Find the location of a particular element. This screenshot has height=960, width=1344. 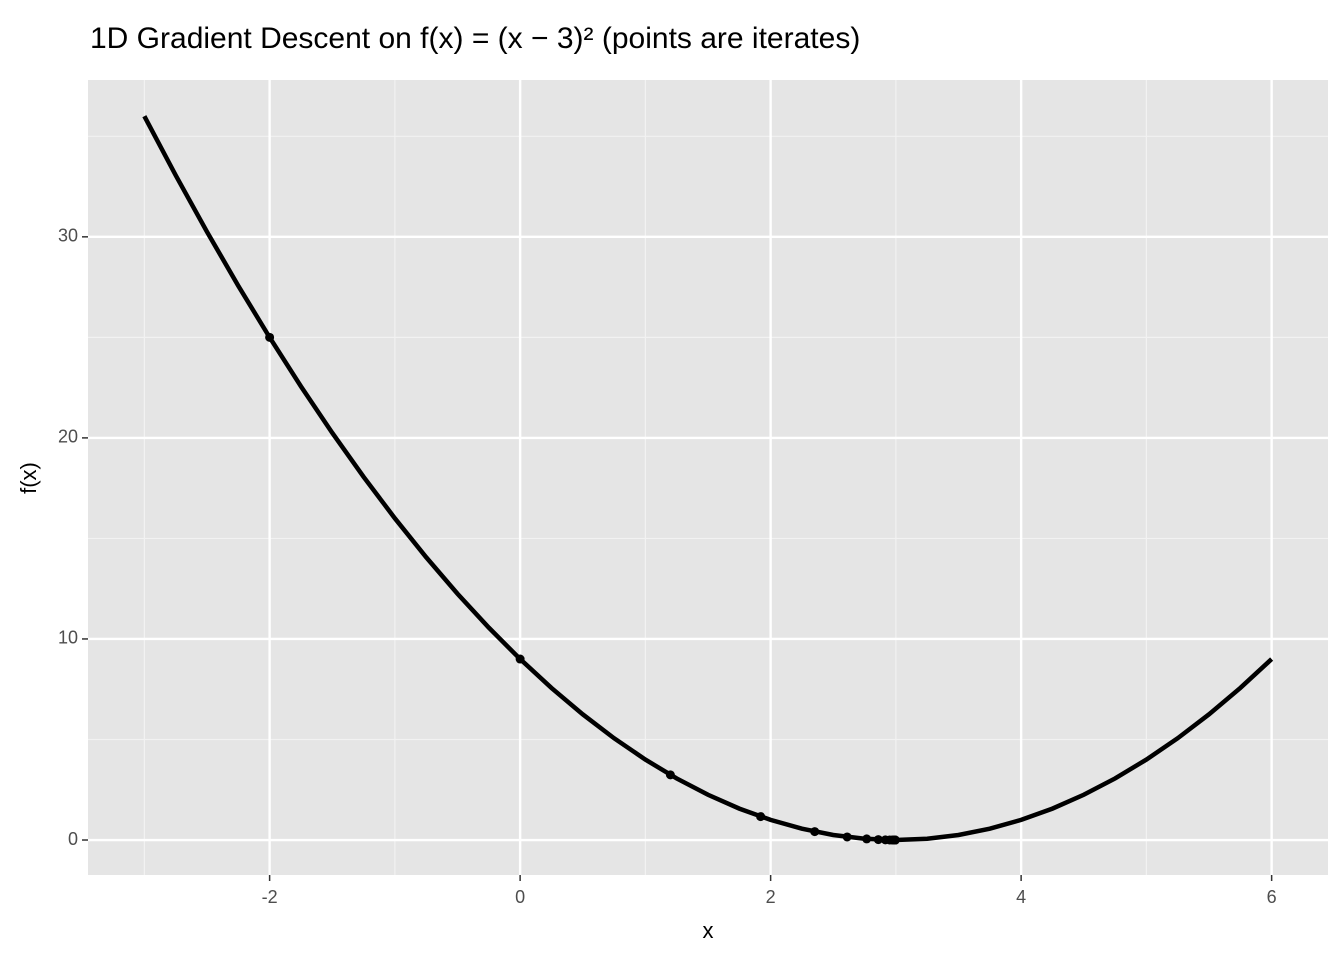

x-tick-label: 2 is located at coordinates (771, 897).